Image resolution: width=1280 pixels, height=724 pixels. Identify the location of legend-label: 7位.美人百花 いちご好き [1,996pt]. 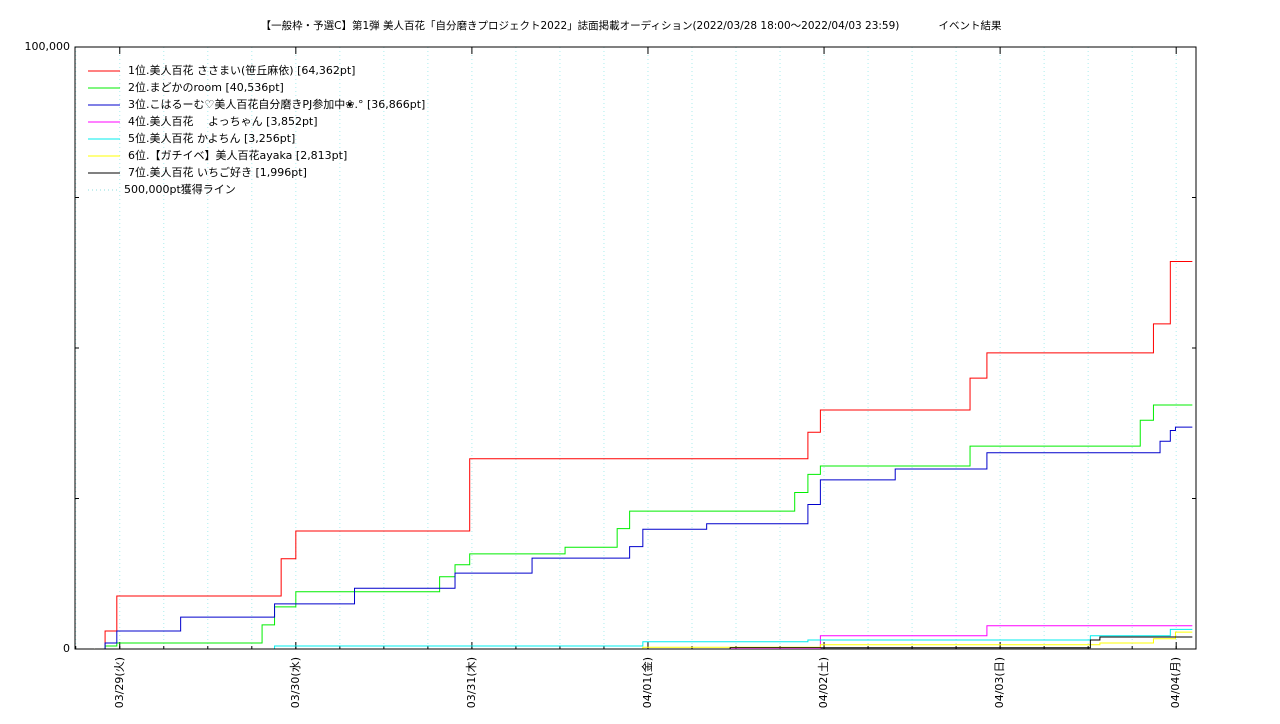
(217, 172).